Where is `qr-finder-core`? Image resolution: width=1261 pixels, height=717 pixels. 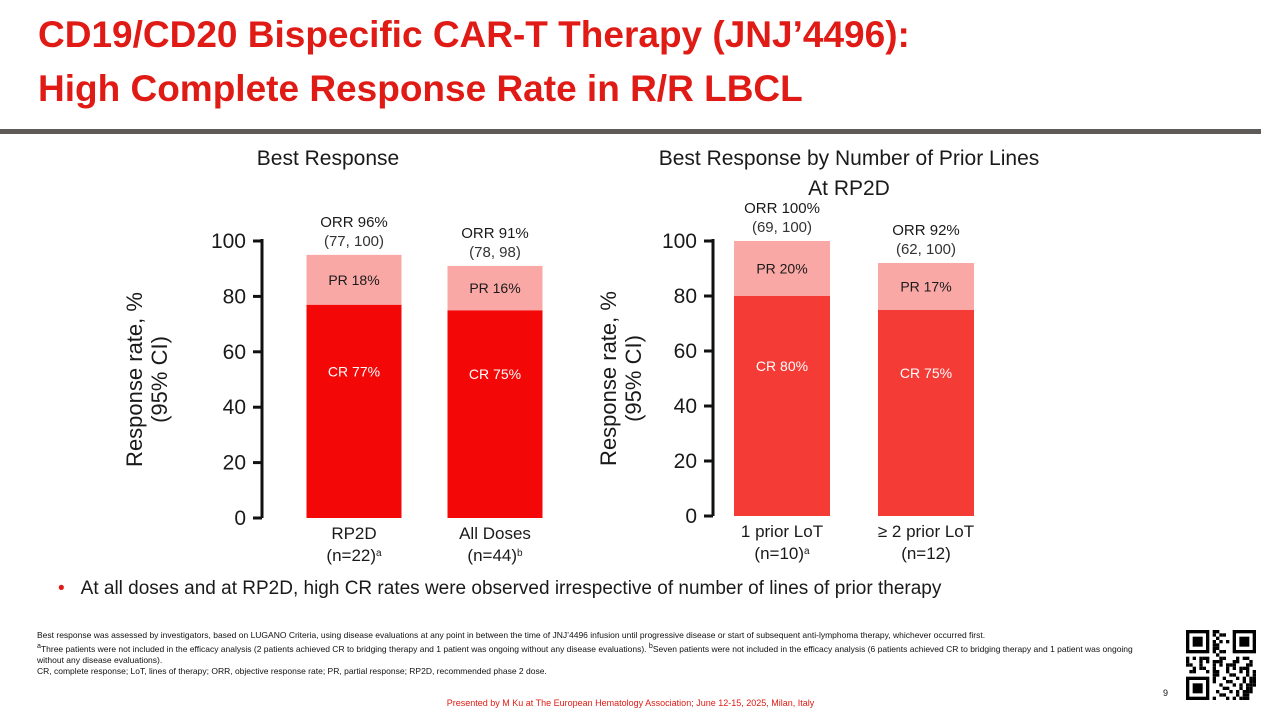
qr-finder-core is located at coordinates (1197, 688).